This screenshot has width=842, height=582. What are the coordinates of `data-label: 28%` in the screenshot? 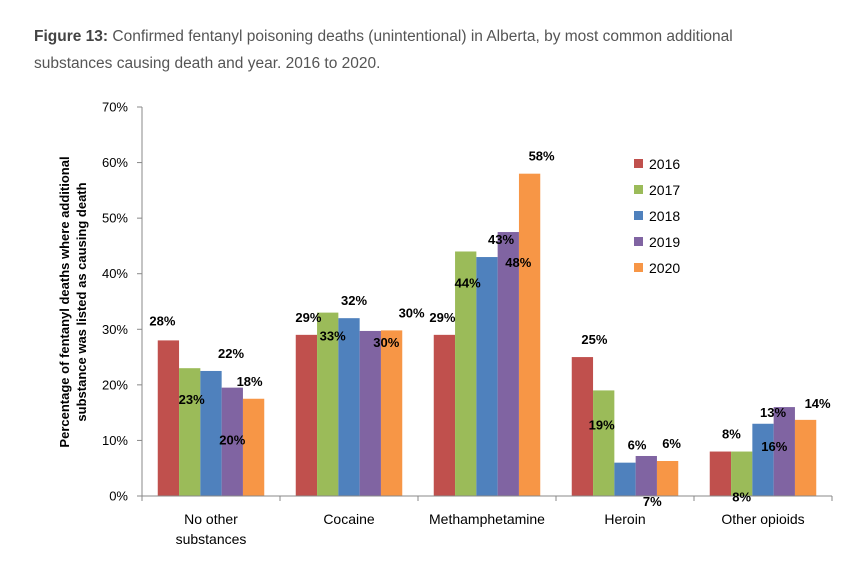 It's located at (162, 320).